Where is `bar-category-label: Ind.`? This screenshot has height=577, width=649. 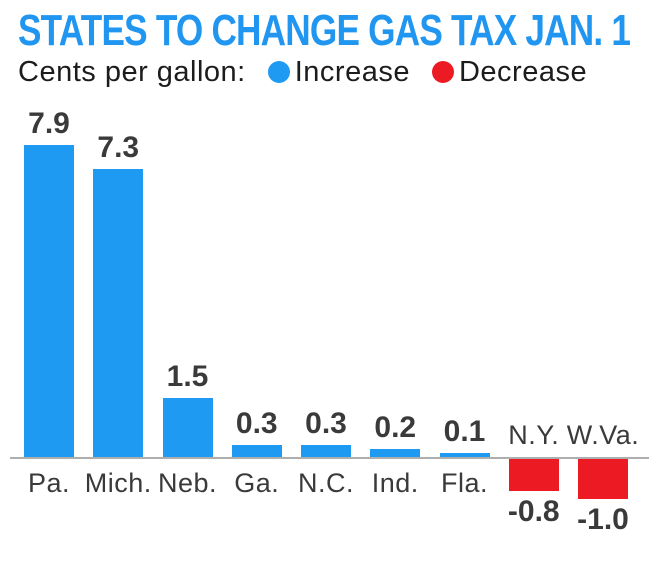
bar-category-label: Ind. is located at coordinates (395, 483).